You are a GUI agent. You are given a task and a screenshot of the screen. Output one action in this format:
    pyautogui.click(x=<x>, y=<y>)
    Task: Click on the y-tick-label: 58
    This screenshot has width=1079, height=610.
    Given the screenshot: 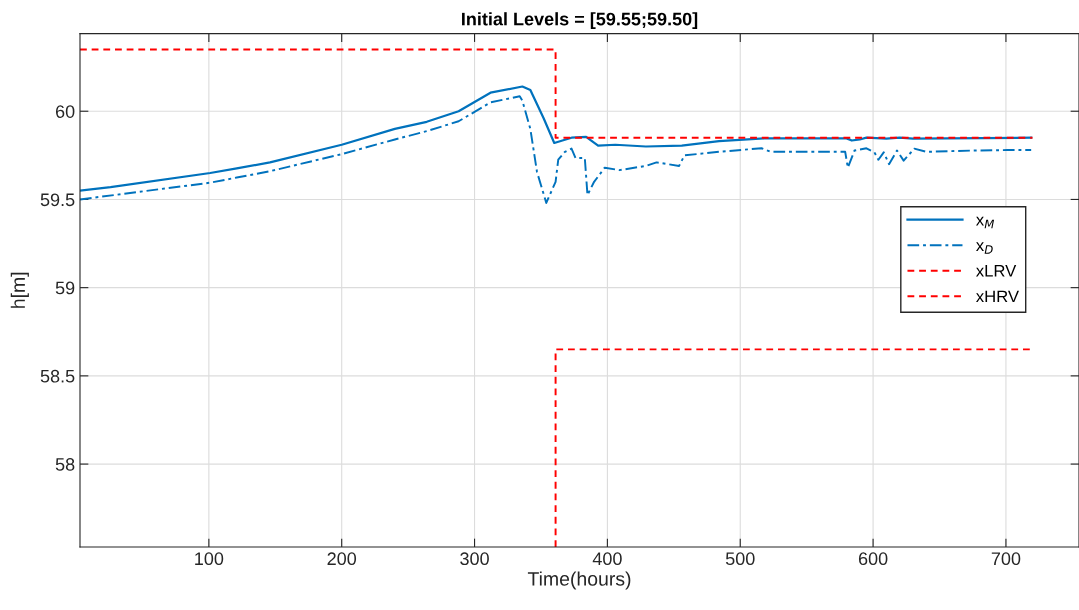 What is the action you would take?
    pyautogui.click(x=65, y=464)
    